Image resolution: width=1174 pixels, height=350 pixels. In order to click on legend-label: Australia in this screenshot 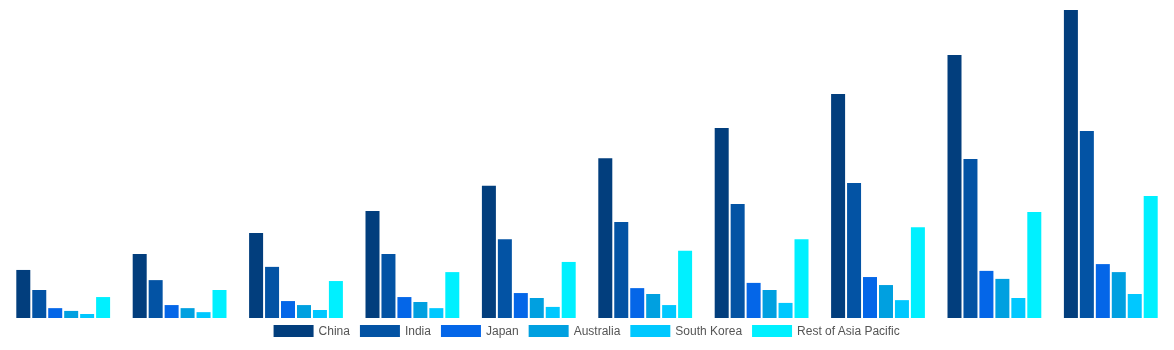, I will do `click(597, 331)`.